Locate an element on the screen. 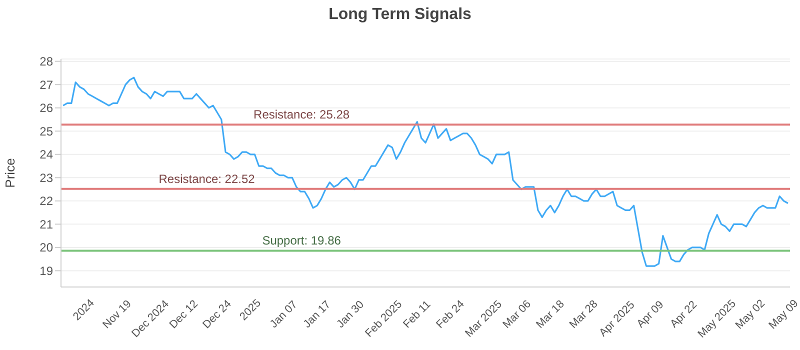  ref-line-label: Resistance: 25.28 is located at coordinates (302, 115).